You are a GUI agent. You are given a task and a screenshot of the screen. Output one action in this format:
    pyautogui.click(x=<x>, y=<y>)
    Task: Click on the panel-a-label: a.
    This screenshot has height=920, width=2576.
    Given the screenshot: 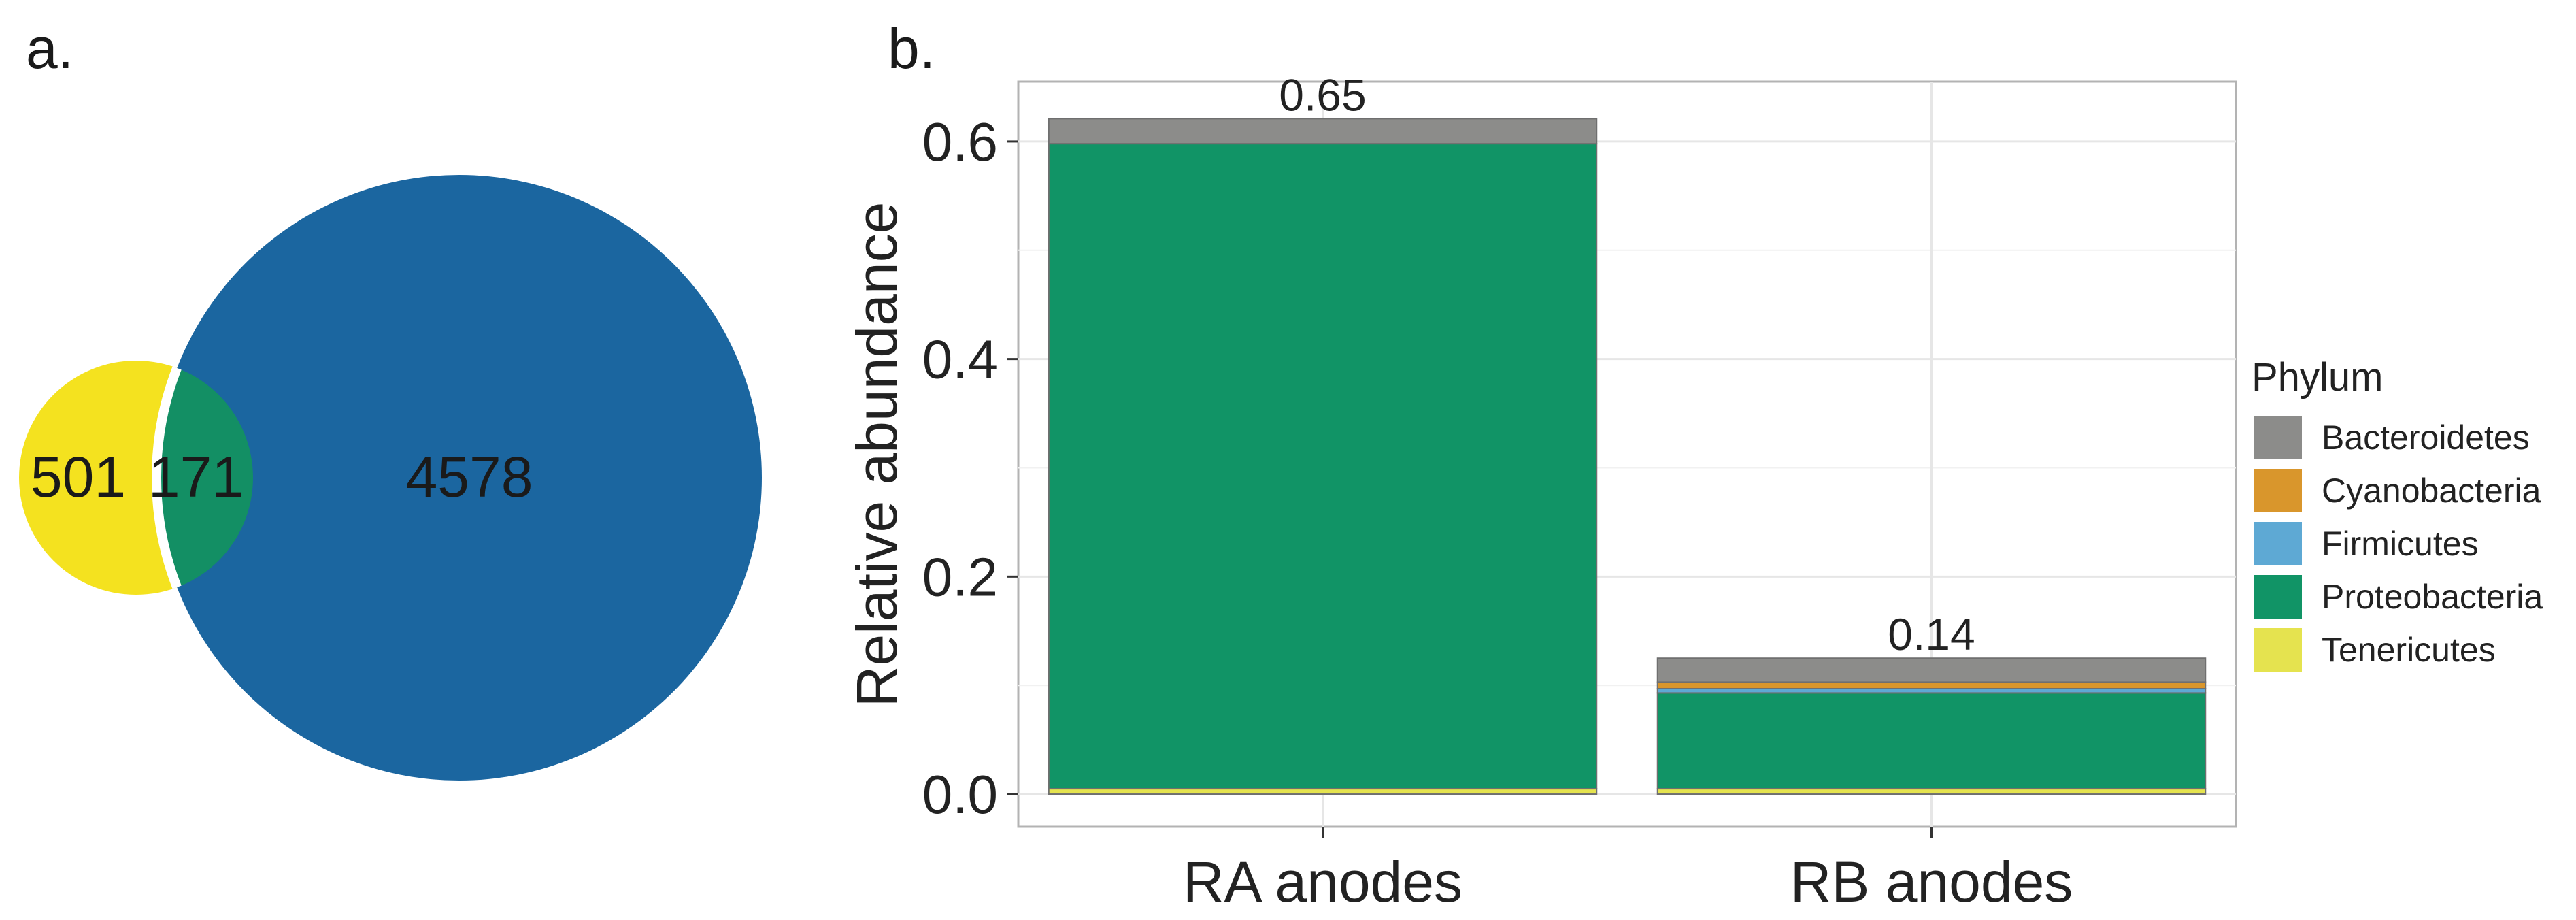 What is the action you would take?
    pyautogui.click(x=49, y=48)
    